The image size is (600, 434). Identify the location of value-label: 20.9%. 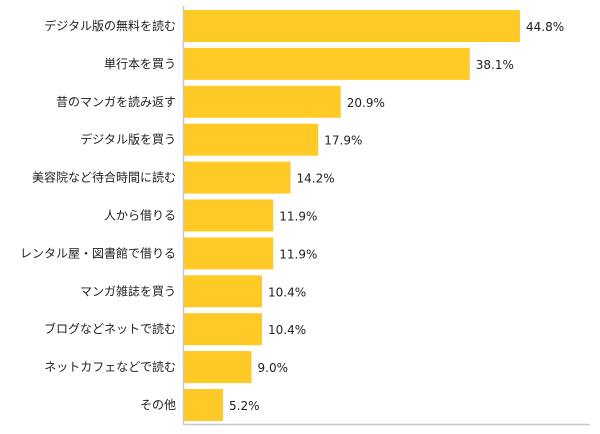
(366, 103).